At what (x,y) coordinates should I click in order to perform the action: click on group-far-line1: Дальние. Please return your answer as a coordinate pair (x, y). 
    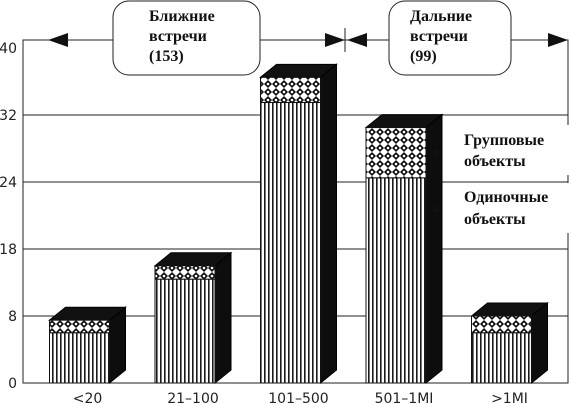
    Looking at the image, I should click on (441, 16).